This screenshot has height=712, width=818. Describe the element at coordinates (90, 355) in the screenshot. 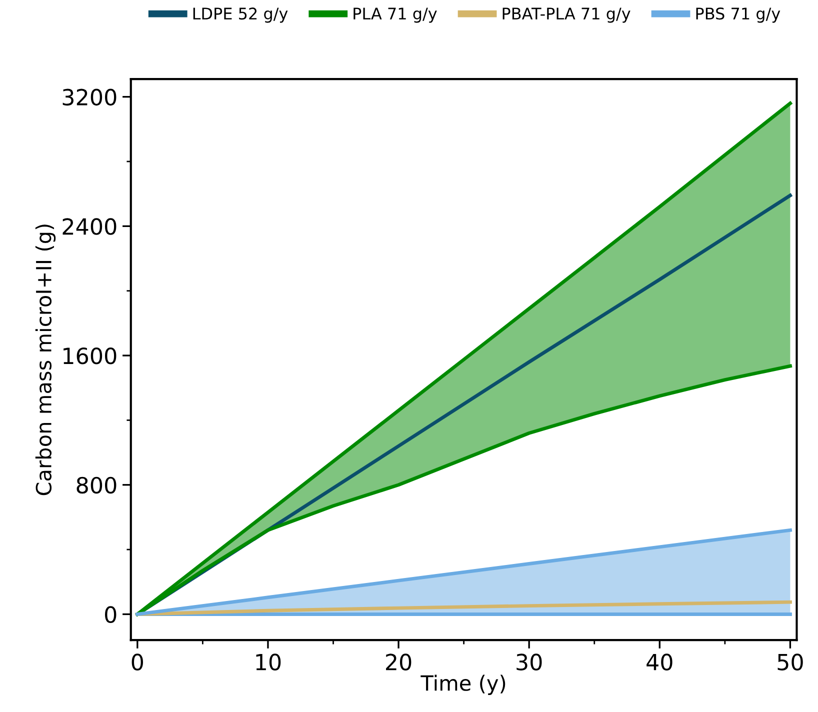

I see `y-tick-label: 1600` at that location.